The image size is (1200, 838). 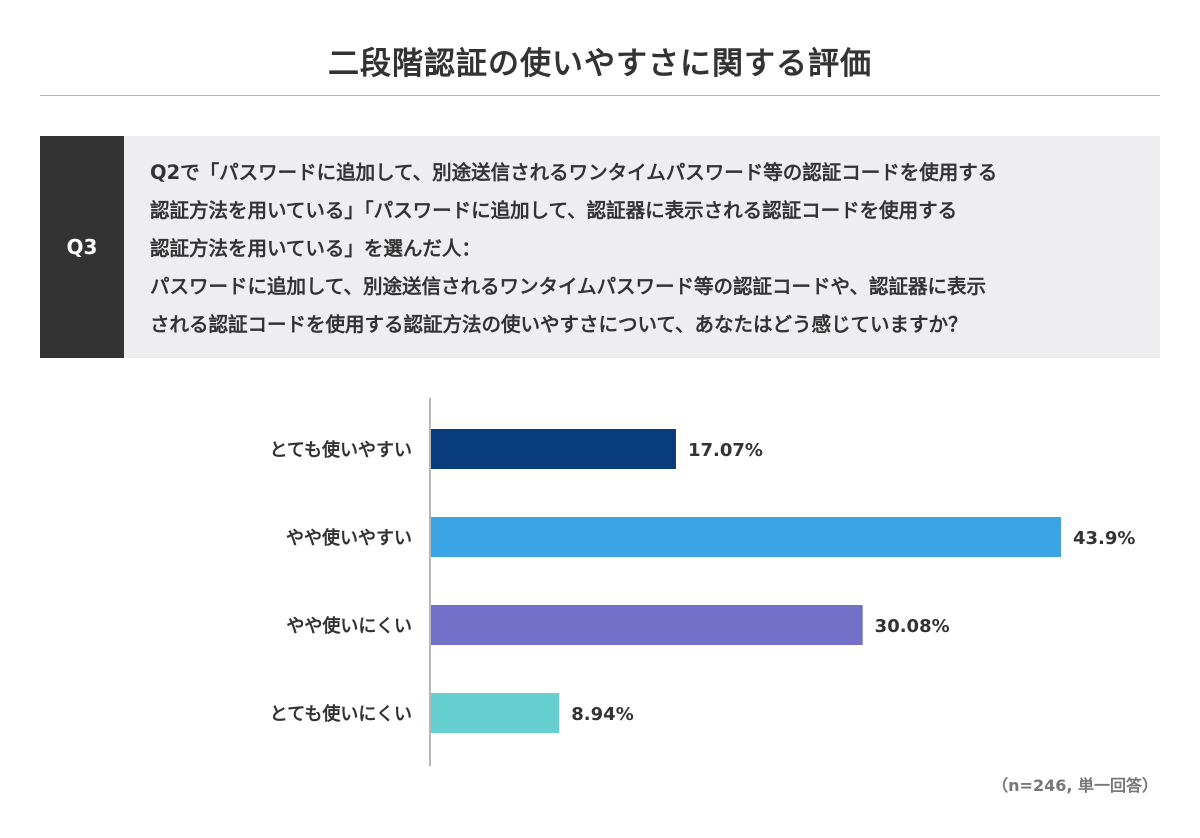 What do you see at coordinates (82, 247) in the screenshot?
I see `question-label: Q3` at bounding box center [82, 247].